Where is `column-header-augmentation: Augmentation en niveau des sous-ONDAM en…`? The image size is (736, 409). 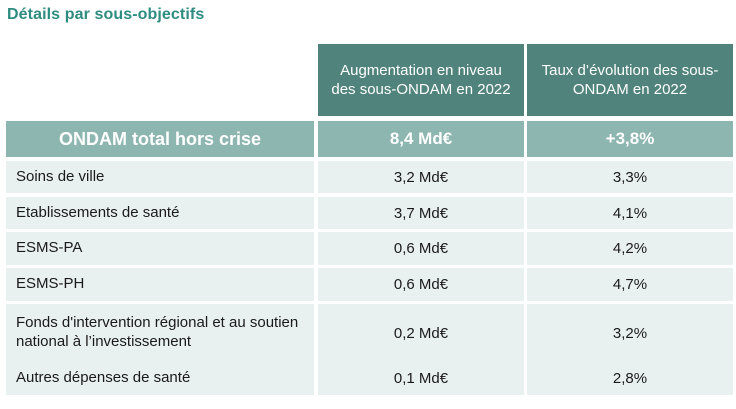 column-header-augmentation: Augmentation en niveau des sous-ONDAM en… is located at coordinates (421, 80).